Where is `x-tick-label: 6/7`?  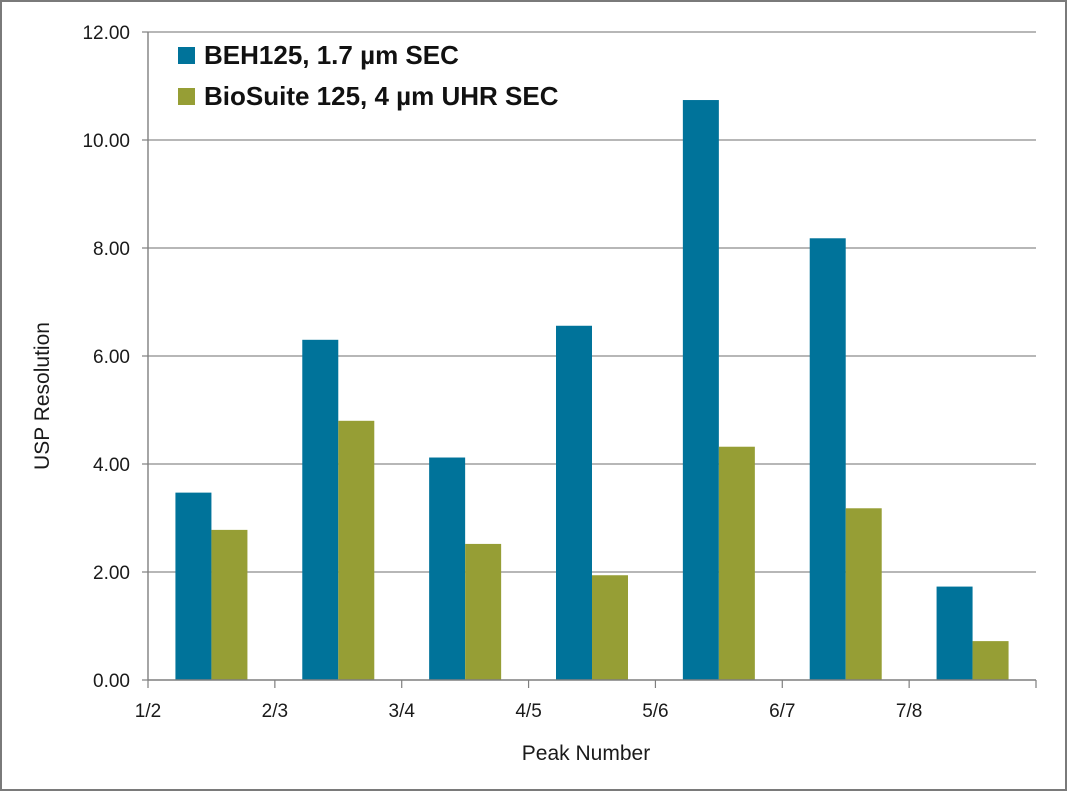
x-tick-label: 6/7 is located at coordinates (782, 711).